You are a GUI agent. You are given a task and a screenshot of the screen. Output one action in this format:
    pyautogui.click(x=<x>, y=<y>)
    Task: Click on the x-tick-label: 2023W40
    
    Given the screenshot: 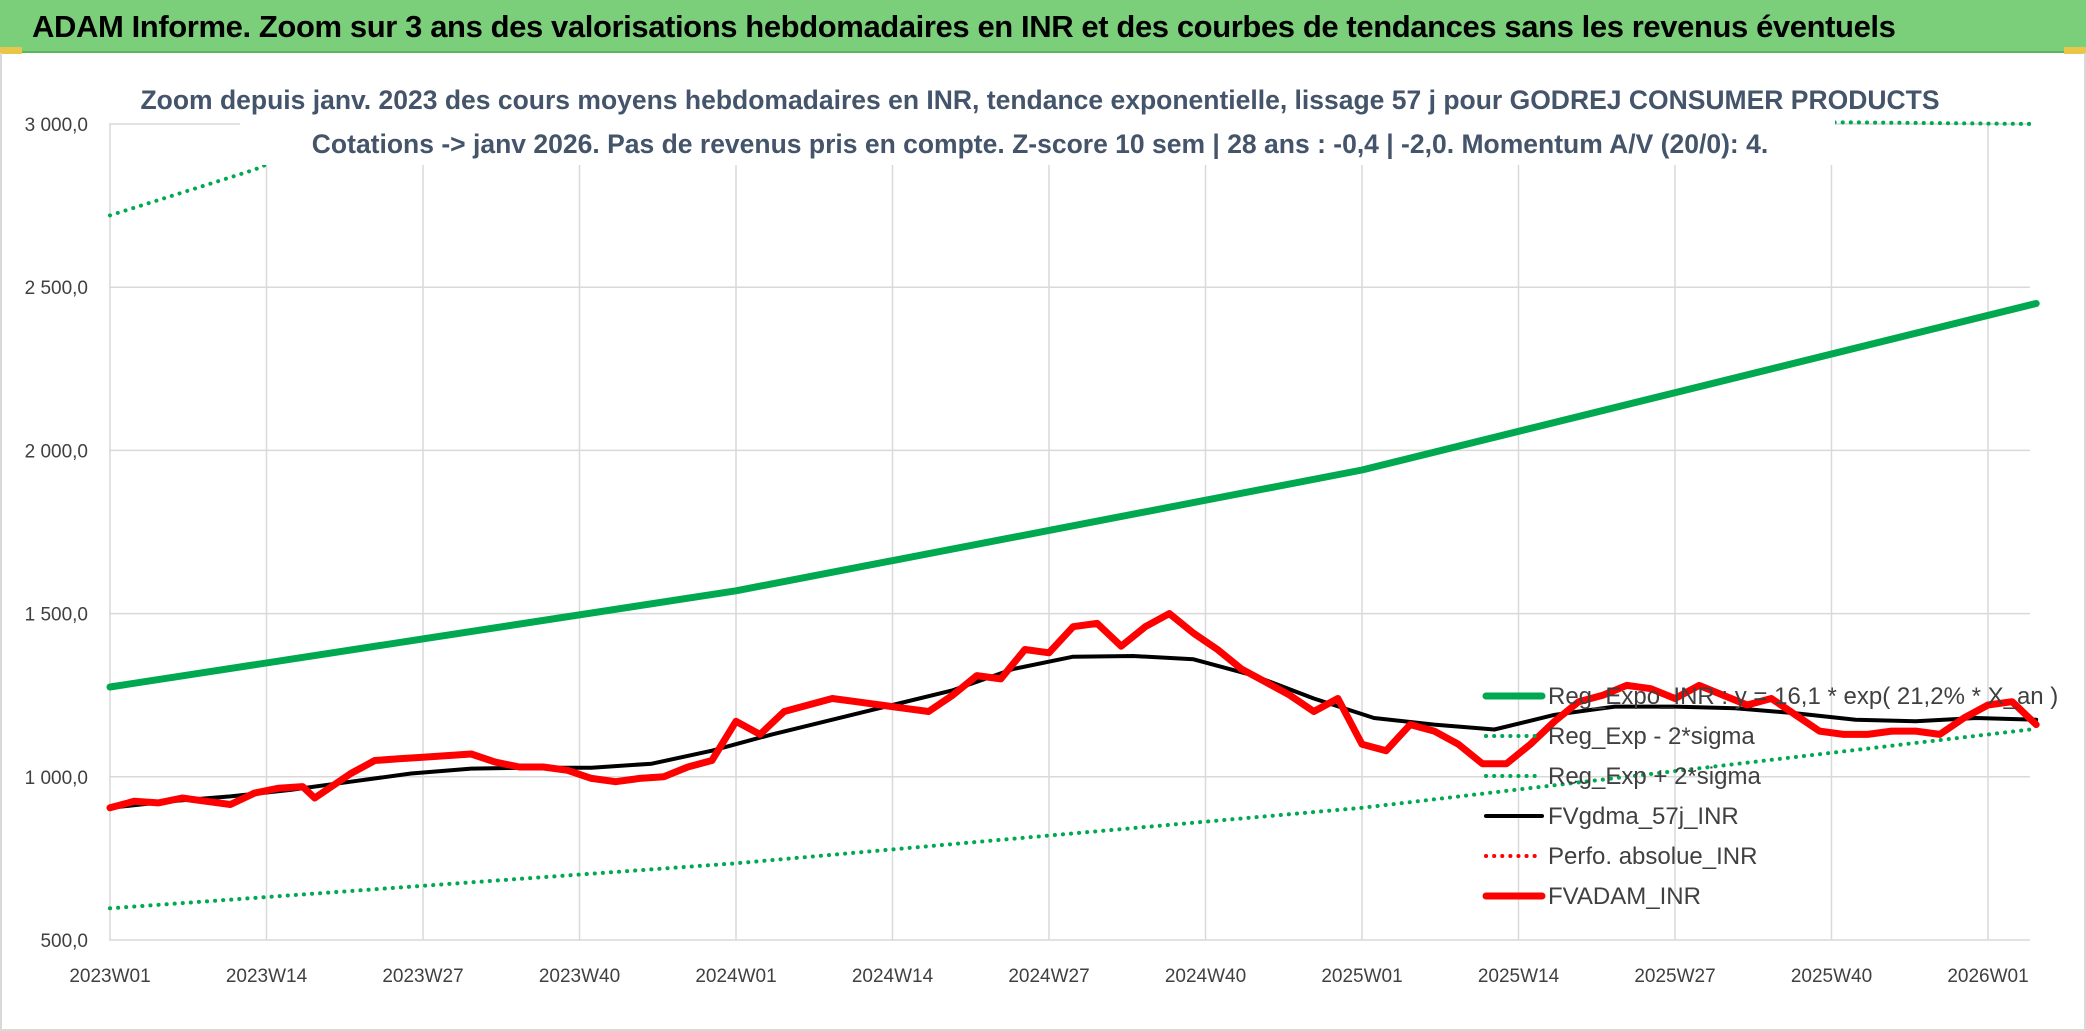 What is the action you would take?
    pyautogui.click(x=579, y=976)
    